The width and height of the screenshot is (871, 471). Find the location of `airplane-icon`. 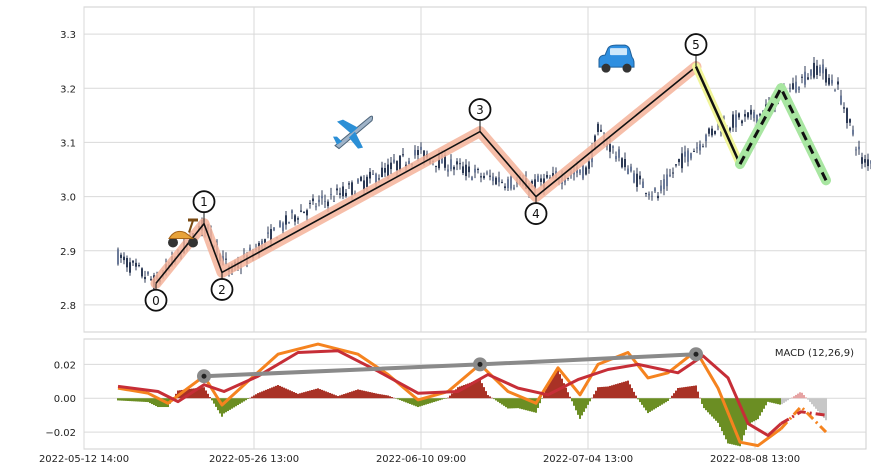

airplane-icon is located at coordinates (353, 132).